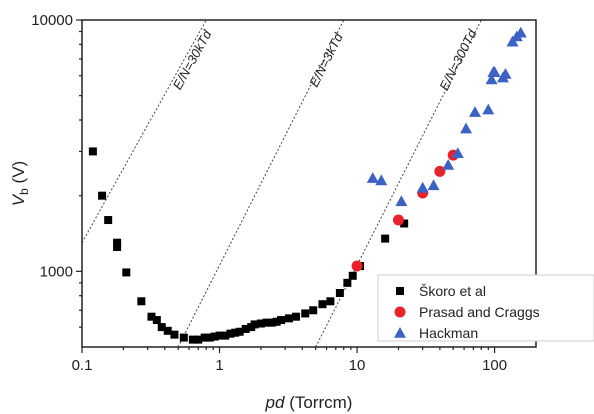 The width and height of the screenshot is (594, 414). Describe the element at coordinates (479, 312) in the screenshot. I see `legend-label-prasad-and-craggs: Prasad and Craggs` at that location.